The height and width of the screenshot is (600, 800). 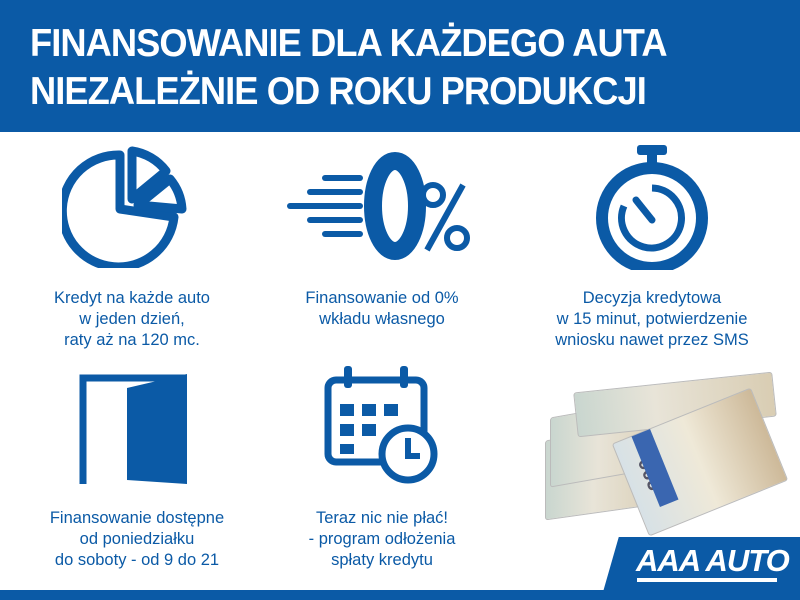 What do you see at coordinates (382, 560) in the screenshot?
I see `feature-text: spłaty kredytu` at bounding box center [382, 560].